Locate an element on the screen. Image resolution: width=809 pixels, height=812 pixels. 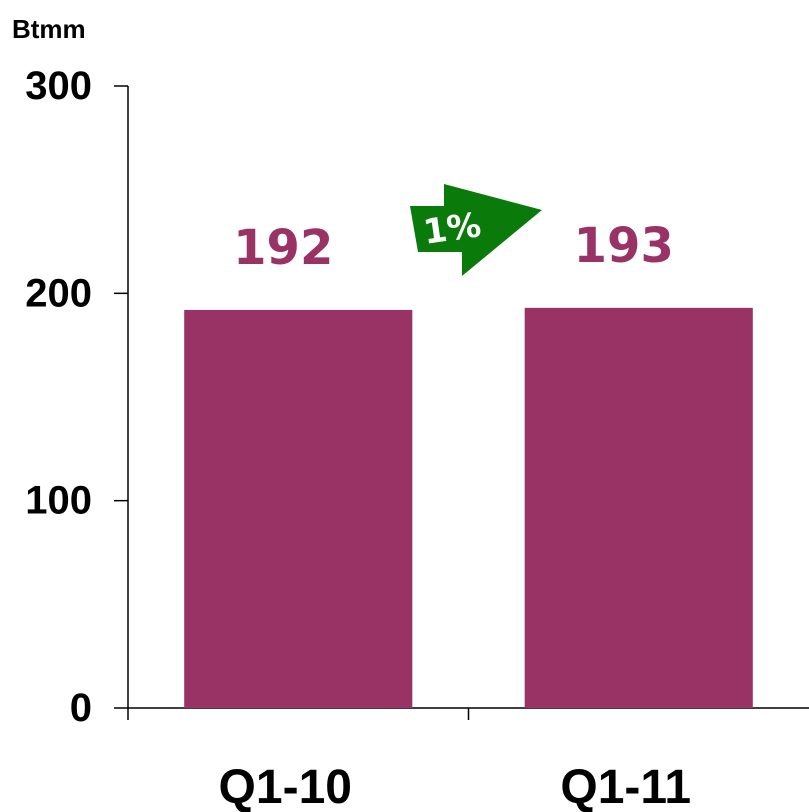
x-category-label: Q1-10 is located at coordinates (285, 786).